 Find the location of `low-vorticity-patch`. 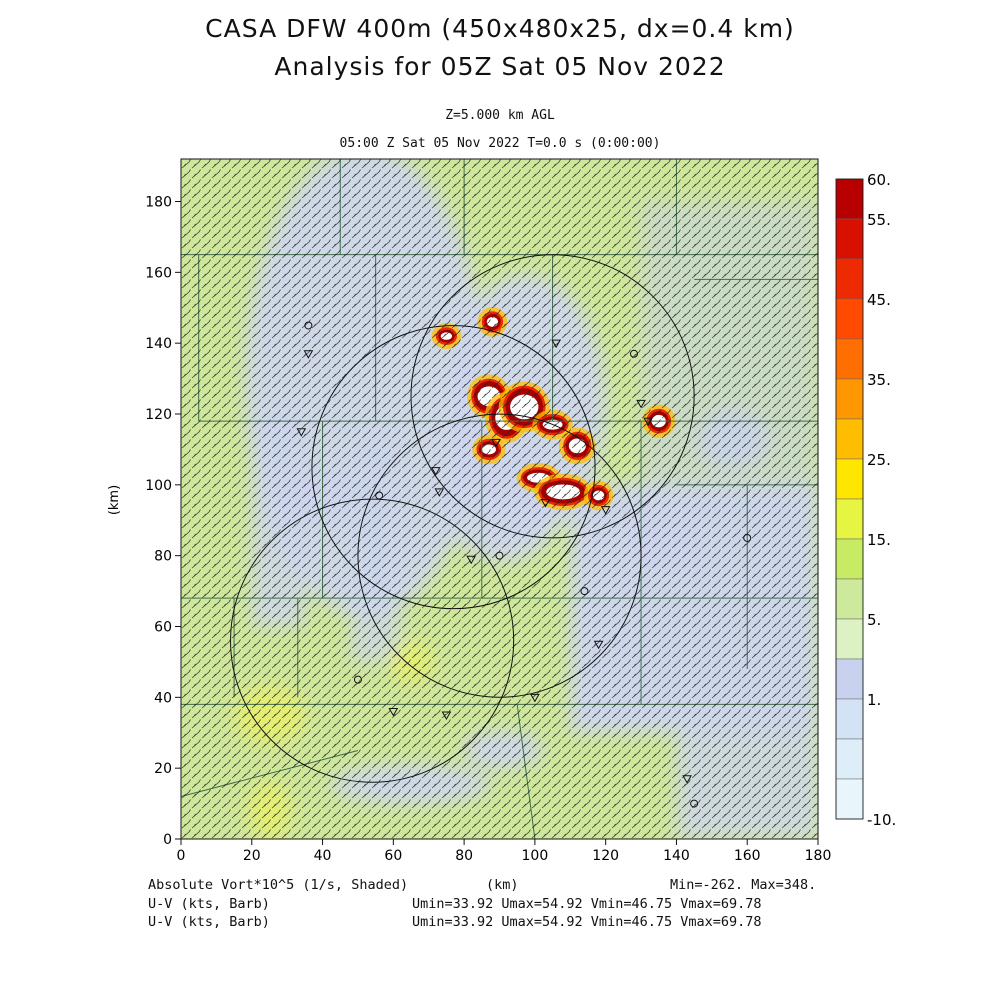

low-vorticity-patch is located at coordinates (940, 486).